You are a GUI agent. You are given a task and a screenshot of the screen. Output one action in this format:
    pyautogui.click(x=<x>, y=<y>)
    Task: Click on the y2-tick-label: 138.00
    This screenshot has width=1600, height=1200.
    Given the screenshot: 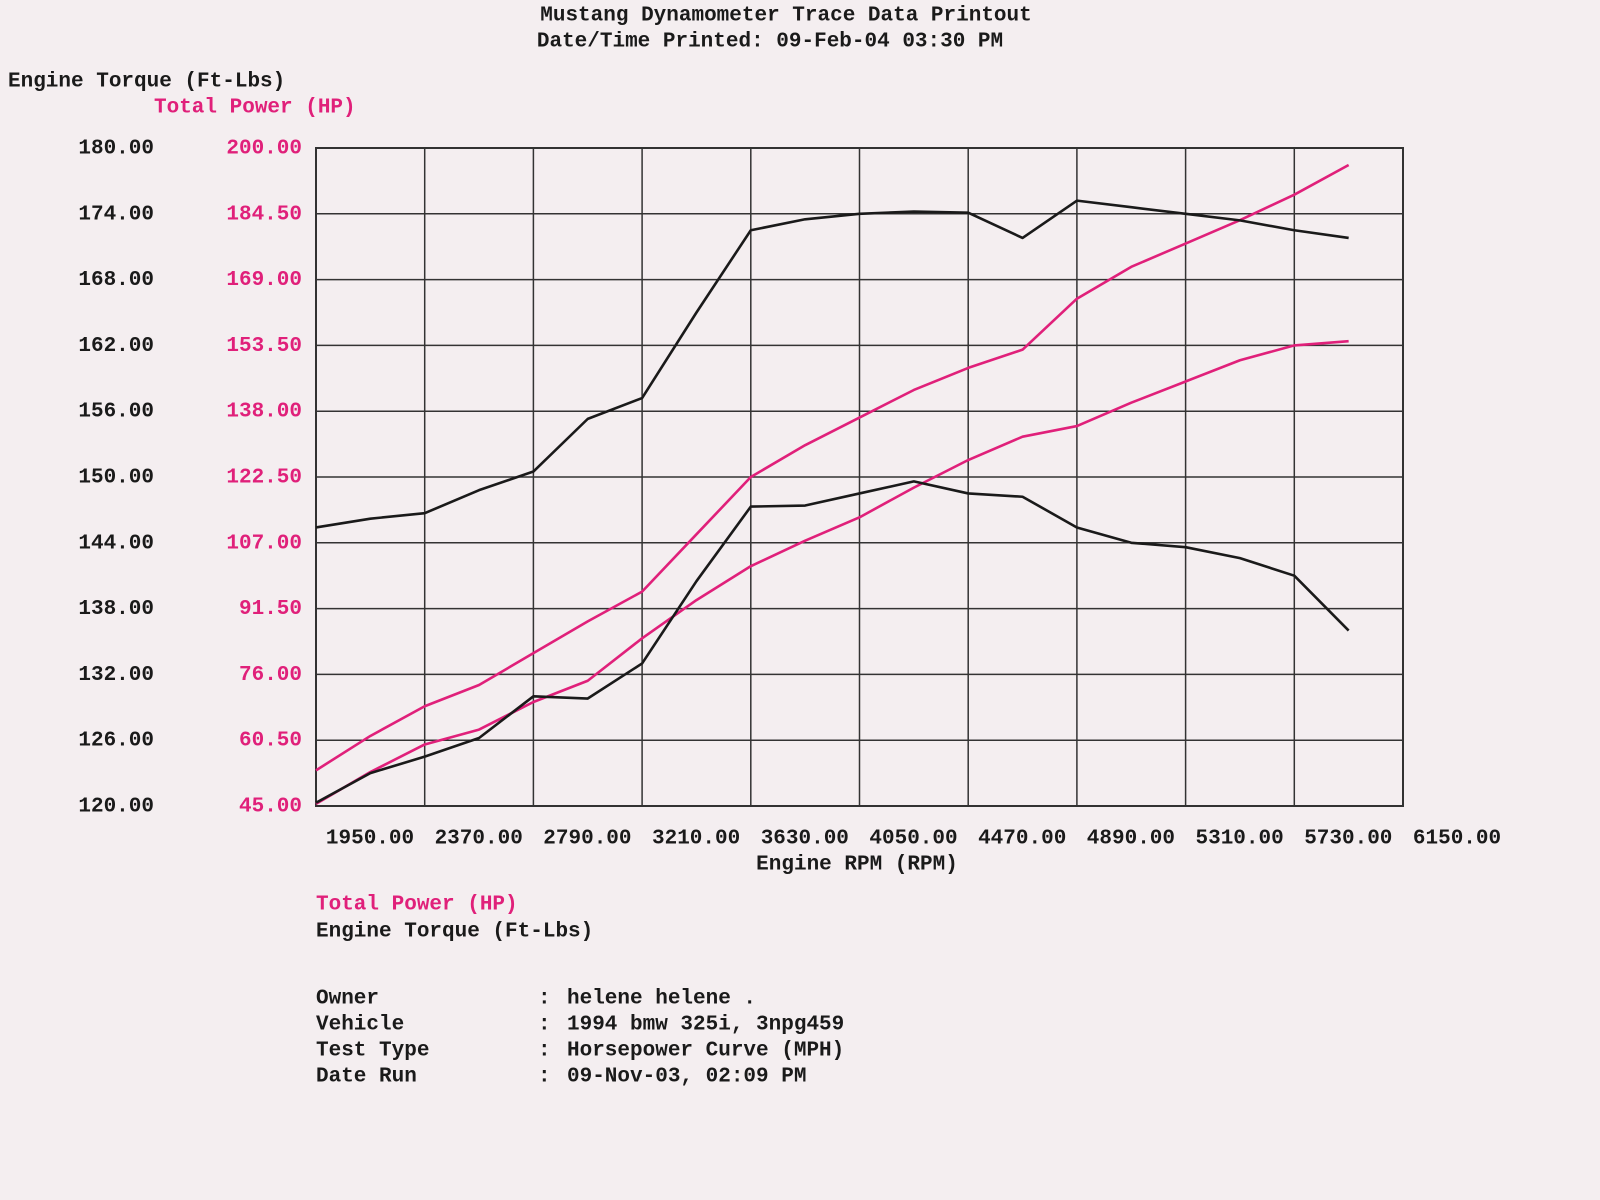 What is the action you would take?
    pyautogui.click(x=264, y=412)
    